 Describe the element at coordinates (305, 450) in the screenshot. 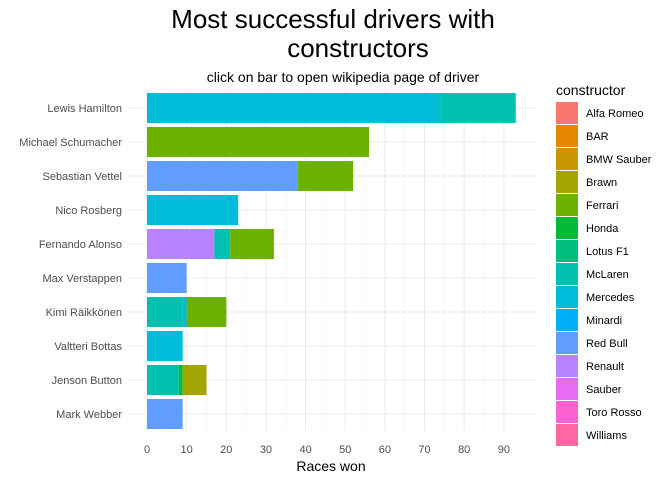

I see `x-tick-label: 40` at that location.